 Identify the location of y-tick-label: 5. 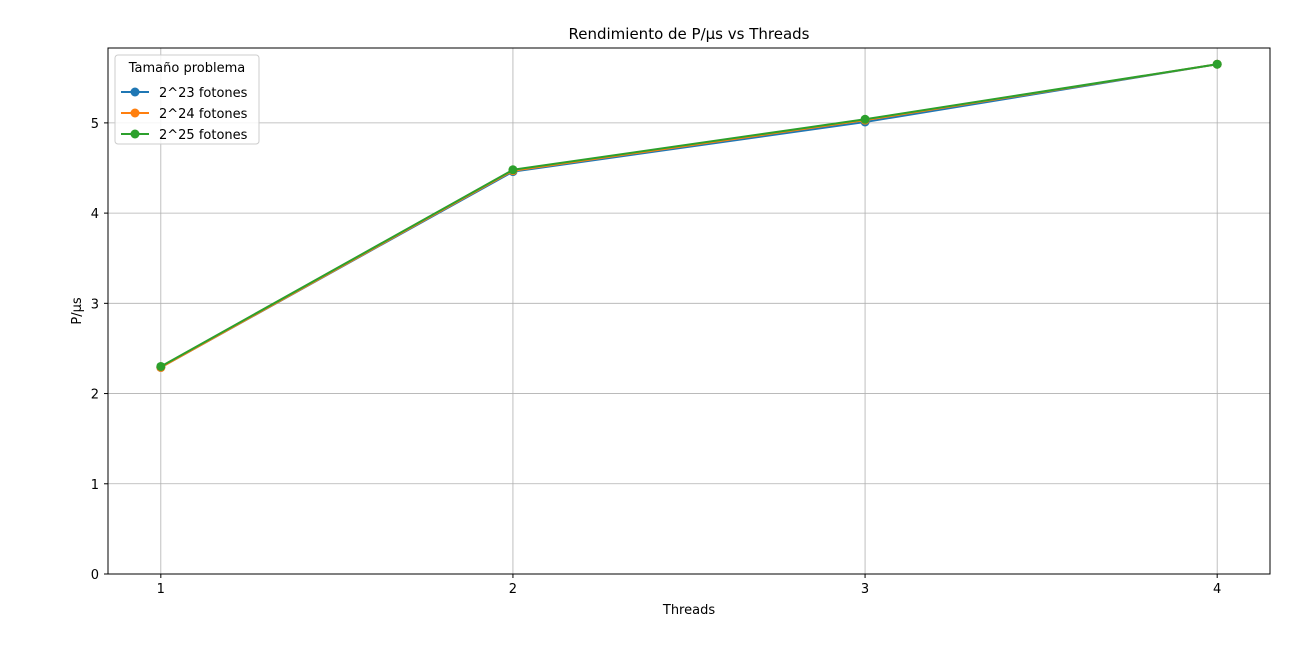
(95, 124).